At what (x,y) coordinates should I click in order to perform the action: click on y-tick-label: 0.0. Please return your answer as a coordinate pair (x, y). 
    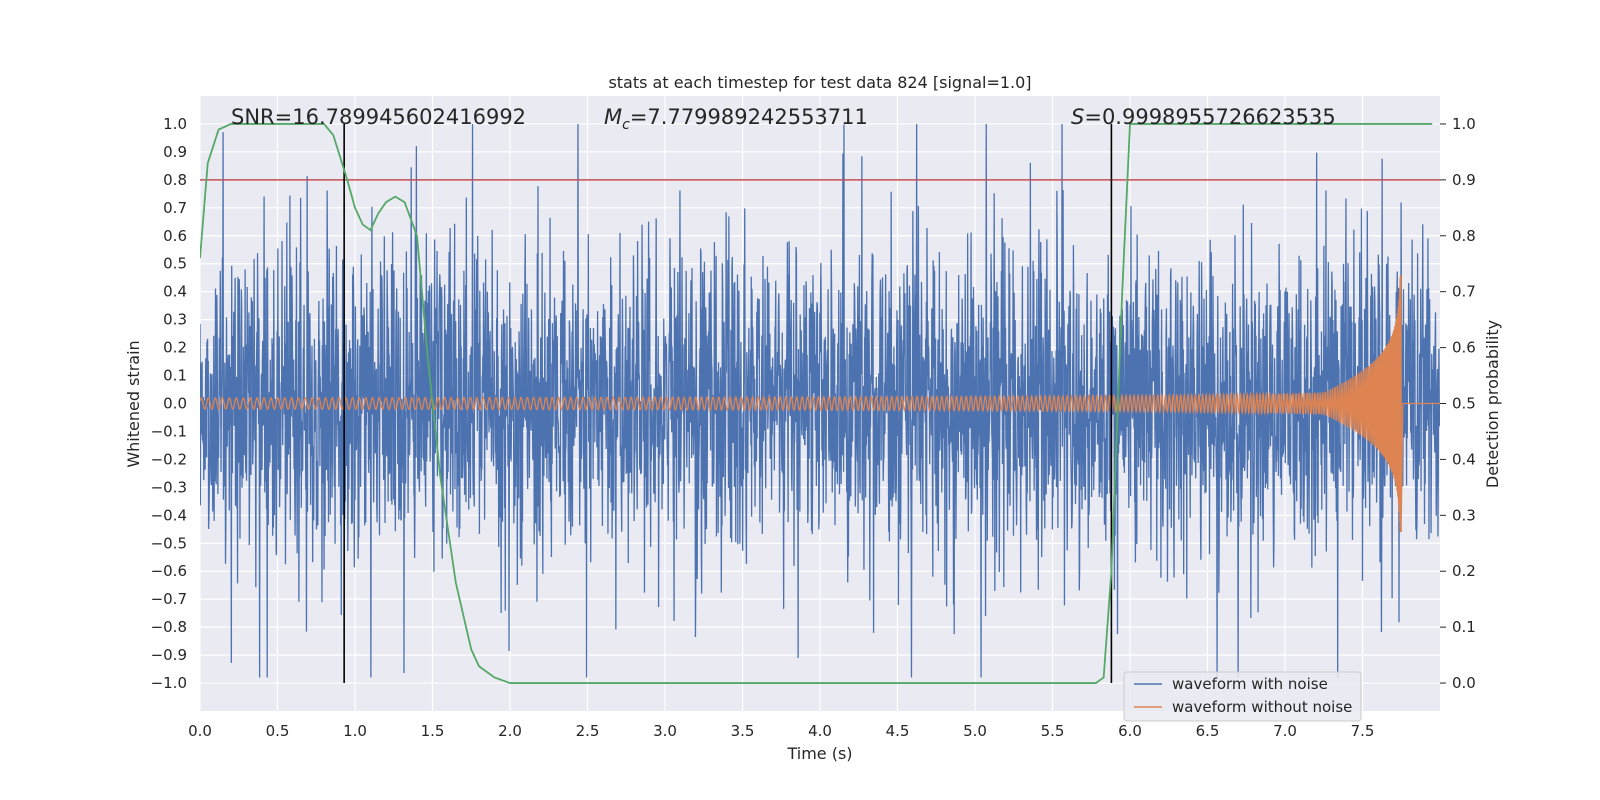
    Looking at the image, I should click on (175, 404).